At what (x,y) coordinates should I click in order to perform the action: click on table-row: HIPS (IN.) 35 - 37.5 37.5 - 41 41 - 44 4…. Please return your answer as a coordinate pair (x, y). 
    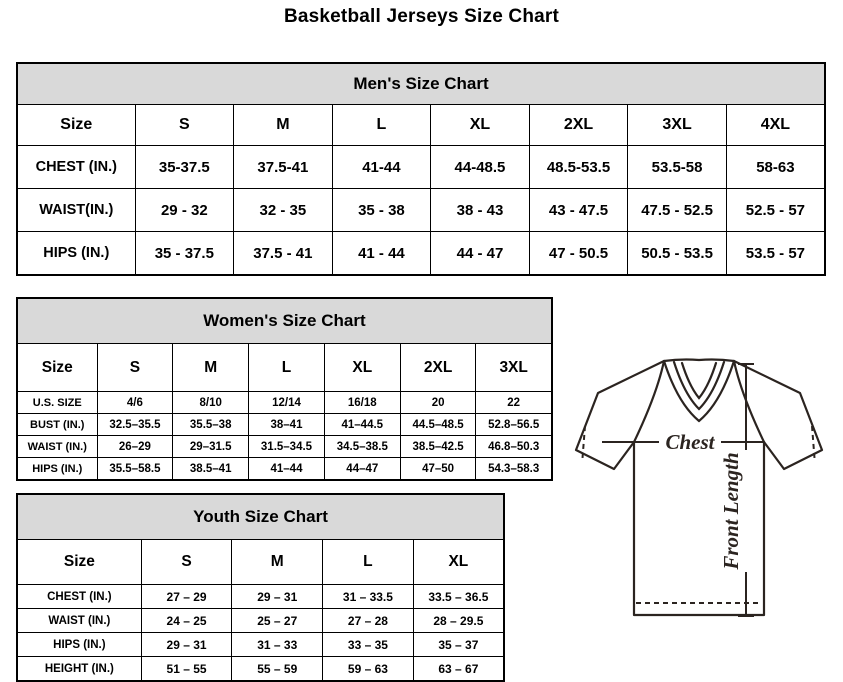
    Looking at the image, I should click on (421, 253).